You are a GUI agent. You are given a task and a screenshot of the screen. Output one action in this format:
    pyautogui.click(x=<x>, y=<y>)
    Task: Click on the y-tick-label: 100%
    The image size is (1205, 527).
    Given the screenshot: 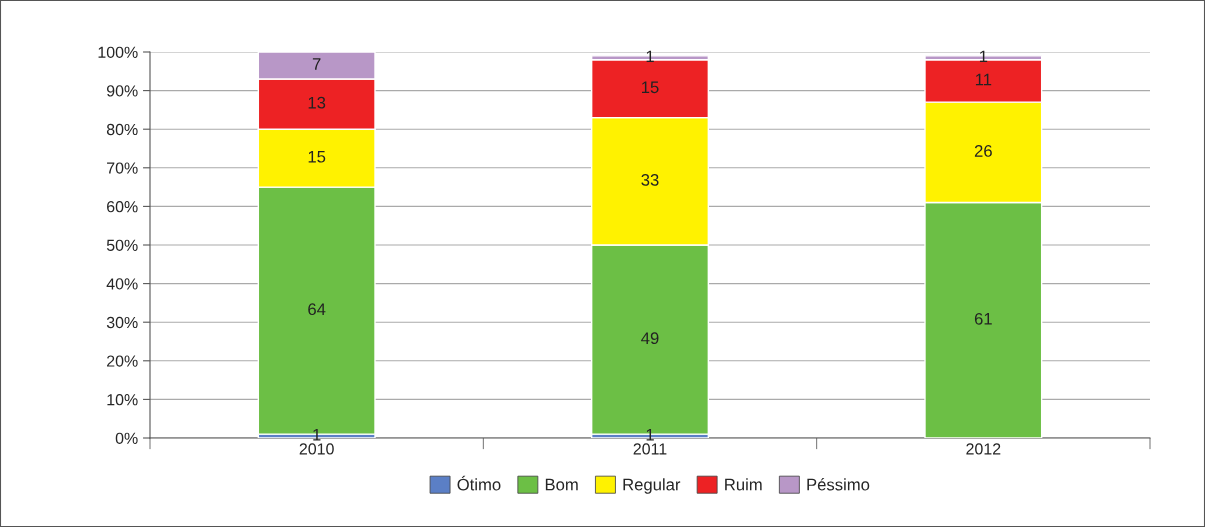 What is the action you would take?
    pyautogui.click(x=118, y=52)
    